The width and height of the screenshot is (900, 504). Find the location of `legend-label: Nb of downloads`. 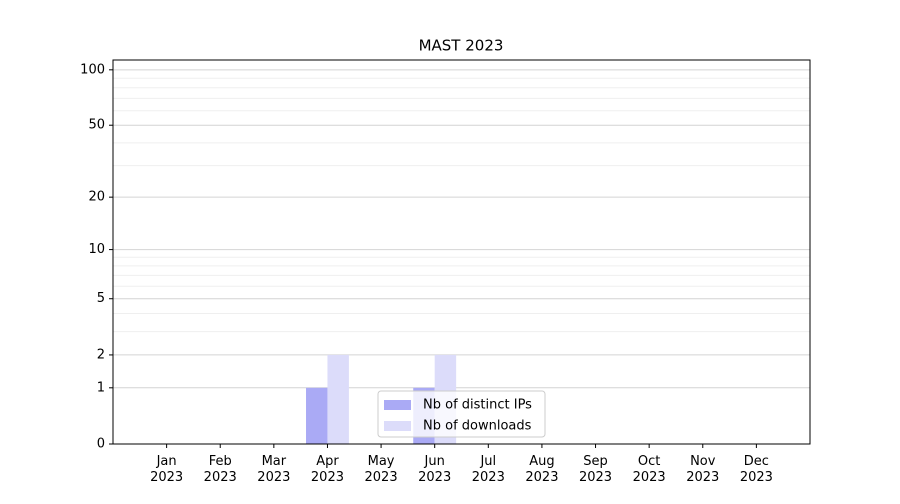

legend-label: Nb of downloads is located at coordinates (477, 426).